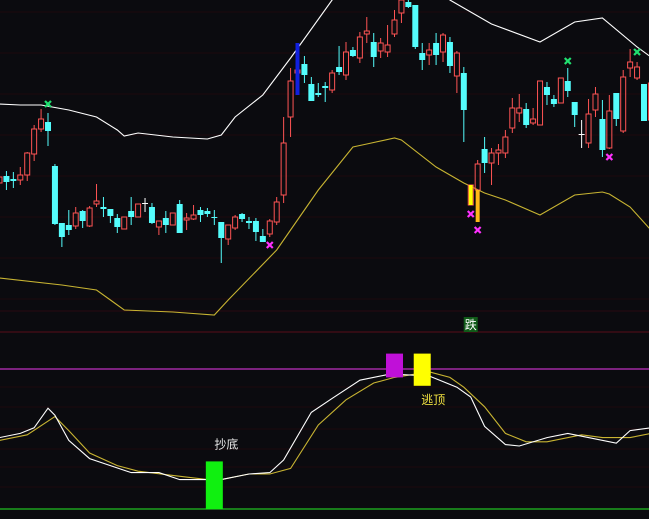 The height and width of the screenshot is (519, 649). Describe the element at coordinates (471, 324) in the screenshot. I see `fall-label: 跌` at that location.